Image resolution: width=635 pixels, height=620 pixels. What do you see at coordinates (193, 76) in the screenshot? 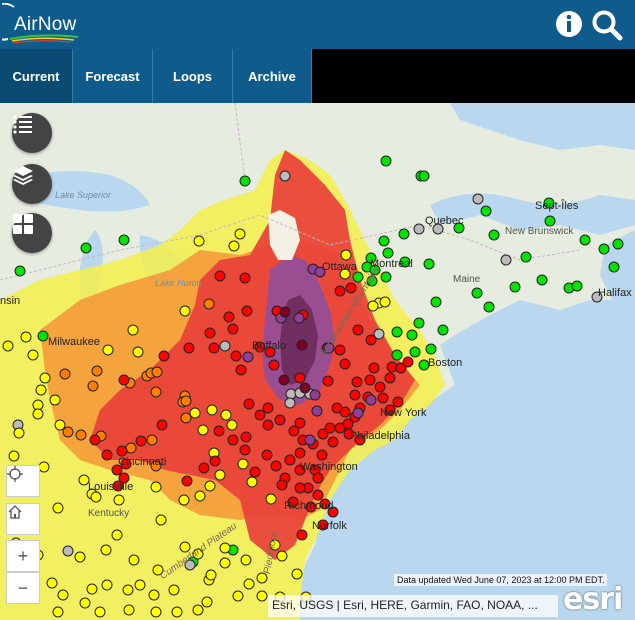
I see `tab-loops: Loops` at bounding box center [193, 76].